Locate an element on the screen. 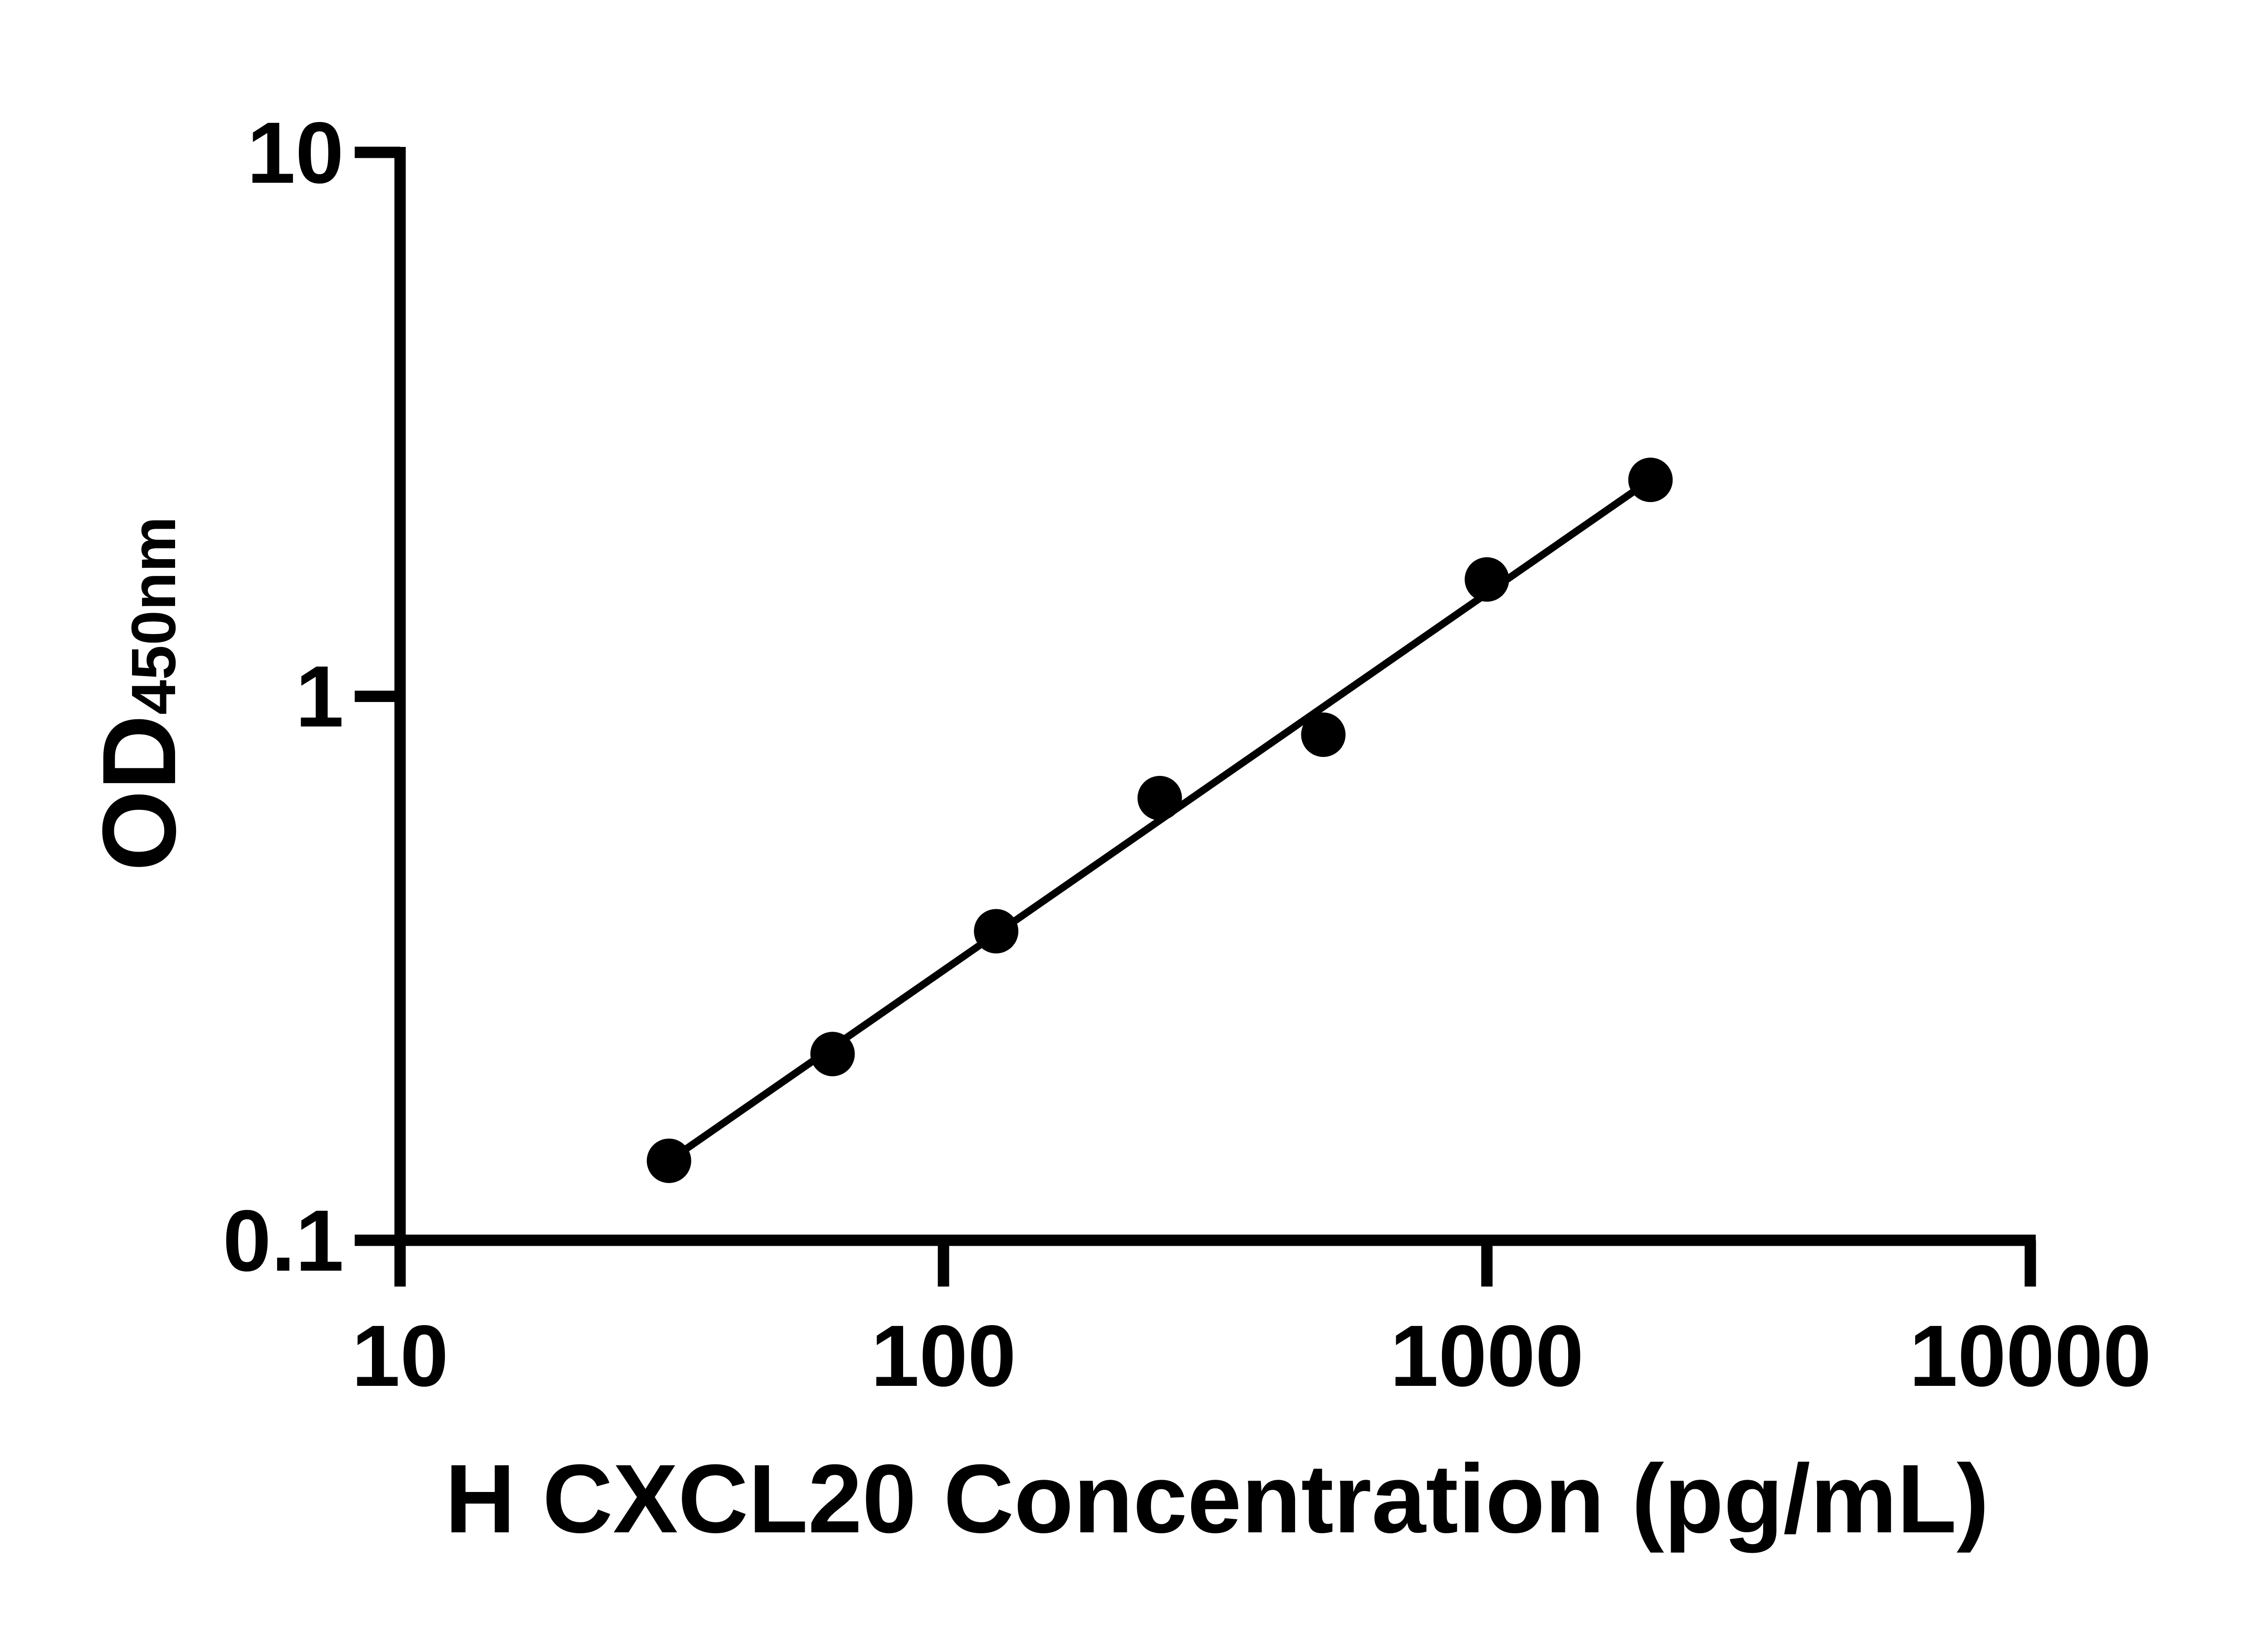 The height and width of the screenshot is (1638, 2268). x-tick-label-10000: 10000 is located at coordinates (2030, 1355).